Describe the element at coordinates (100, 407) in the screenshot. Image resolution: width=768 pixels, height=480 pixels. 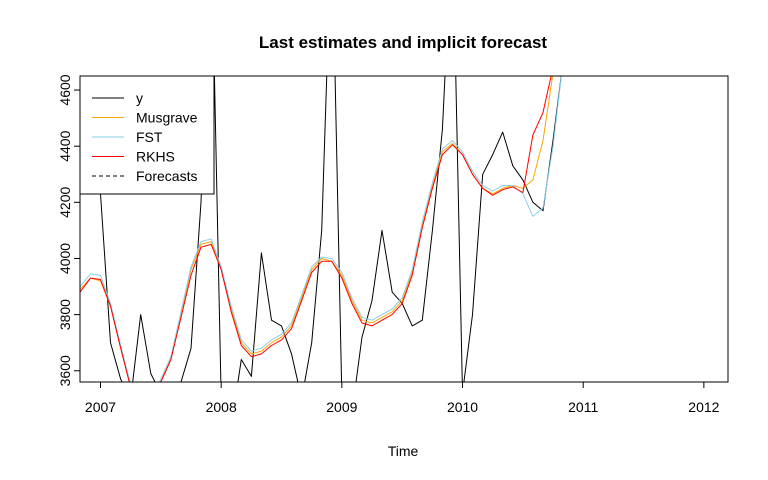
I see `x-tick-label: 2007` at that location.